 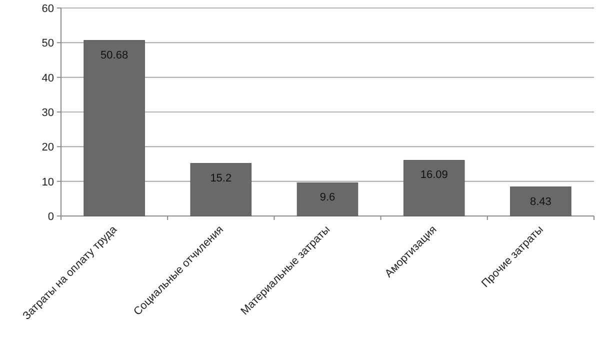 What do you see at coordinates (51, 217) in the screenshot?
I see `y-tick-label: 0` at bounding box center [51, 217].